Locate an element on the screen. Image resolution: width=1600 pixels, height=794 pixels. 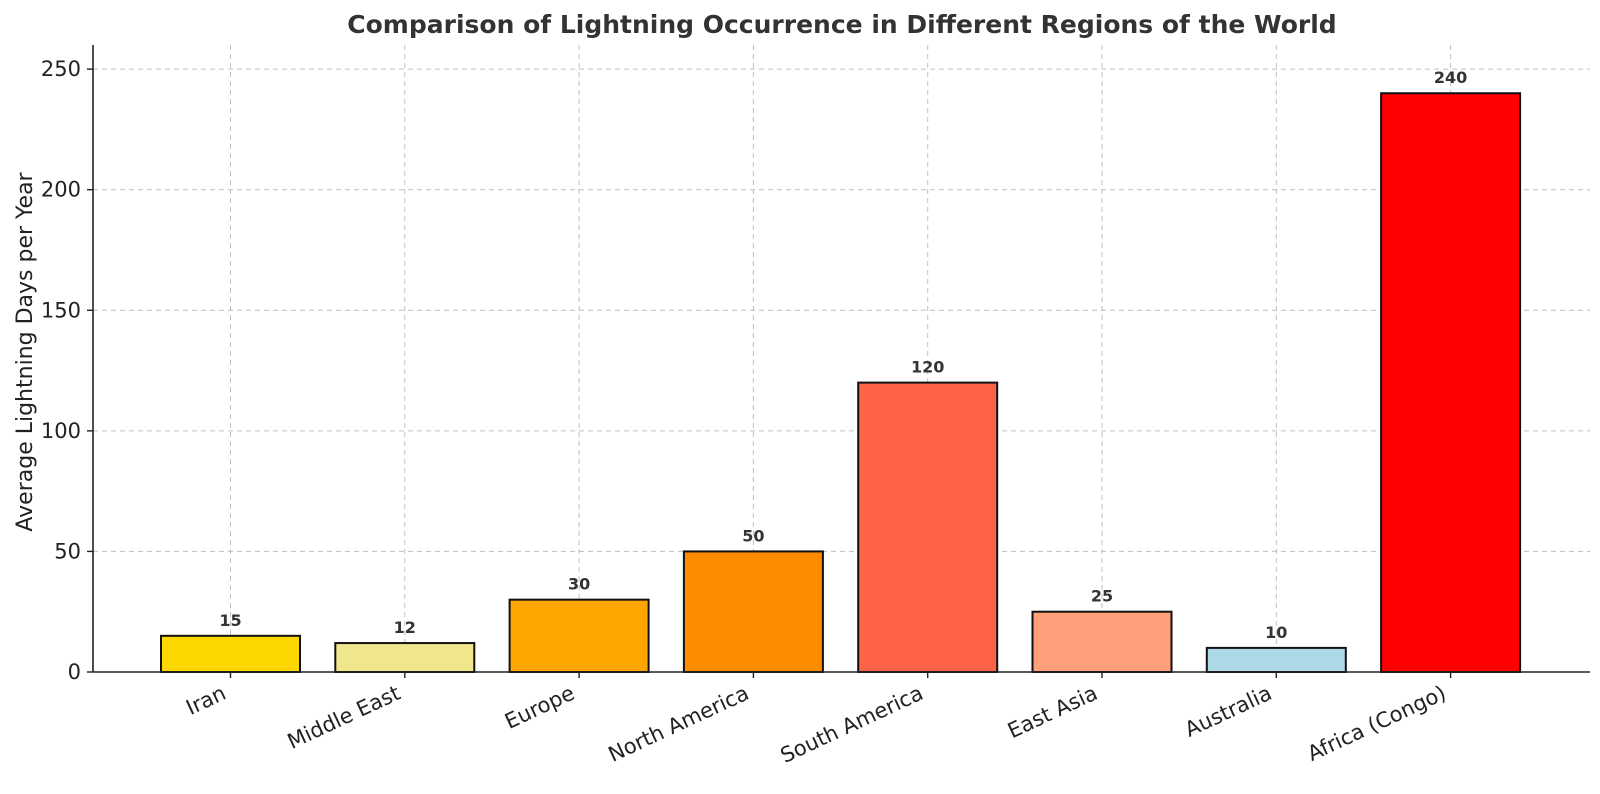
data-label: 25 is located at coordinates (1102, 596).